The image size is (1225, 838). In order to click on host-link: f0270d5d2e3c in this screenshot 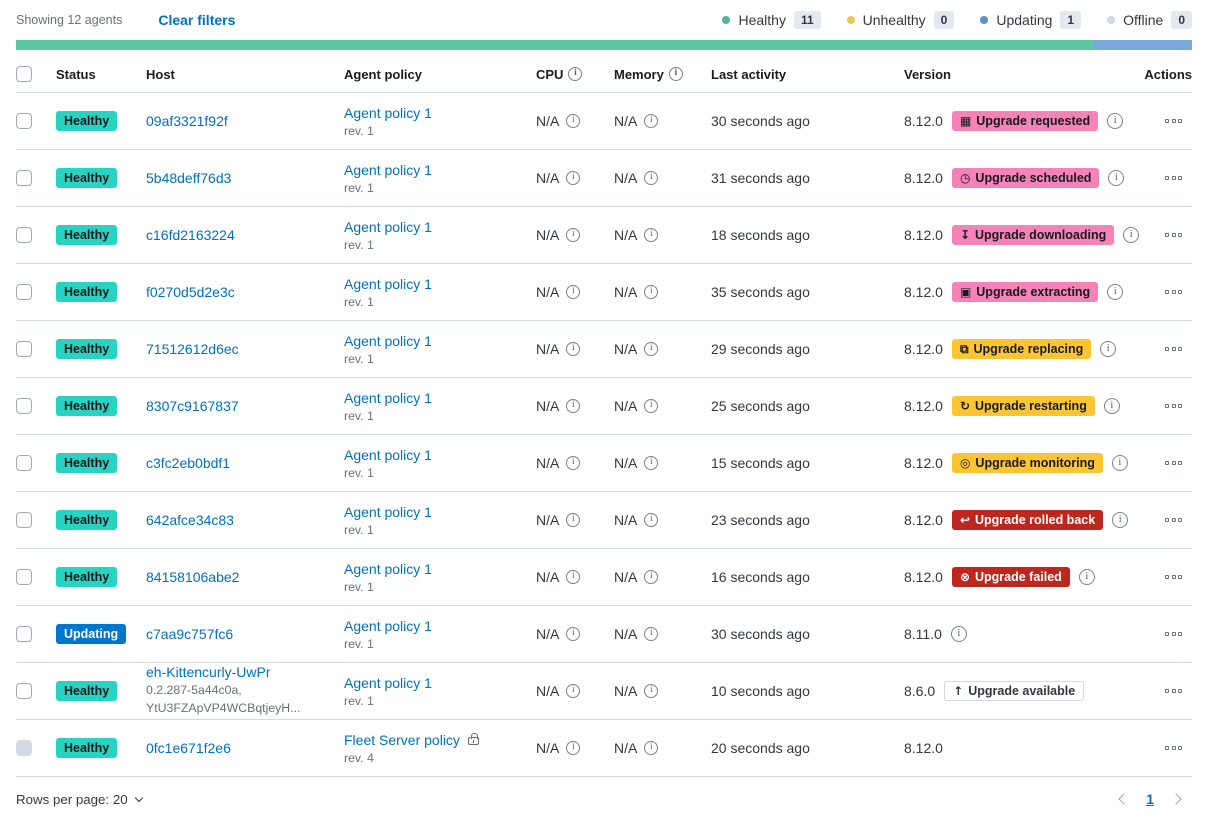, I will do `click(190, 292)`.